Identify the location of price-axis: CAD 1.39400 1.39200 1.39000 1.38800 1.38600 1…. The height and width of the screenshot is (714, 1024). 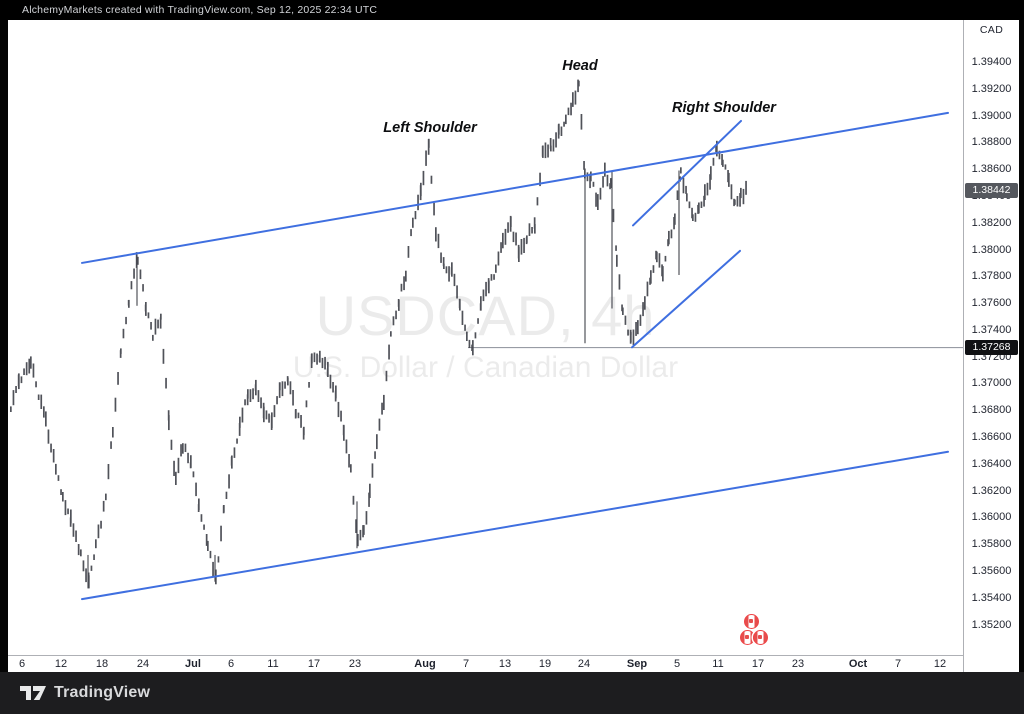
(991, 346).